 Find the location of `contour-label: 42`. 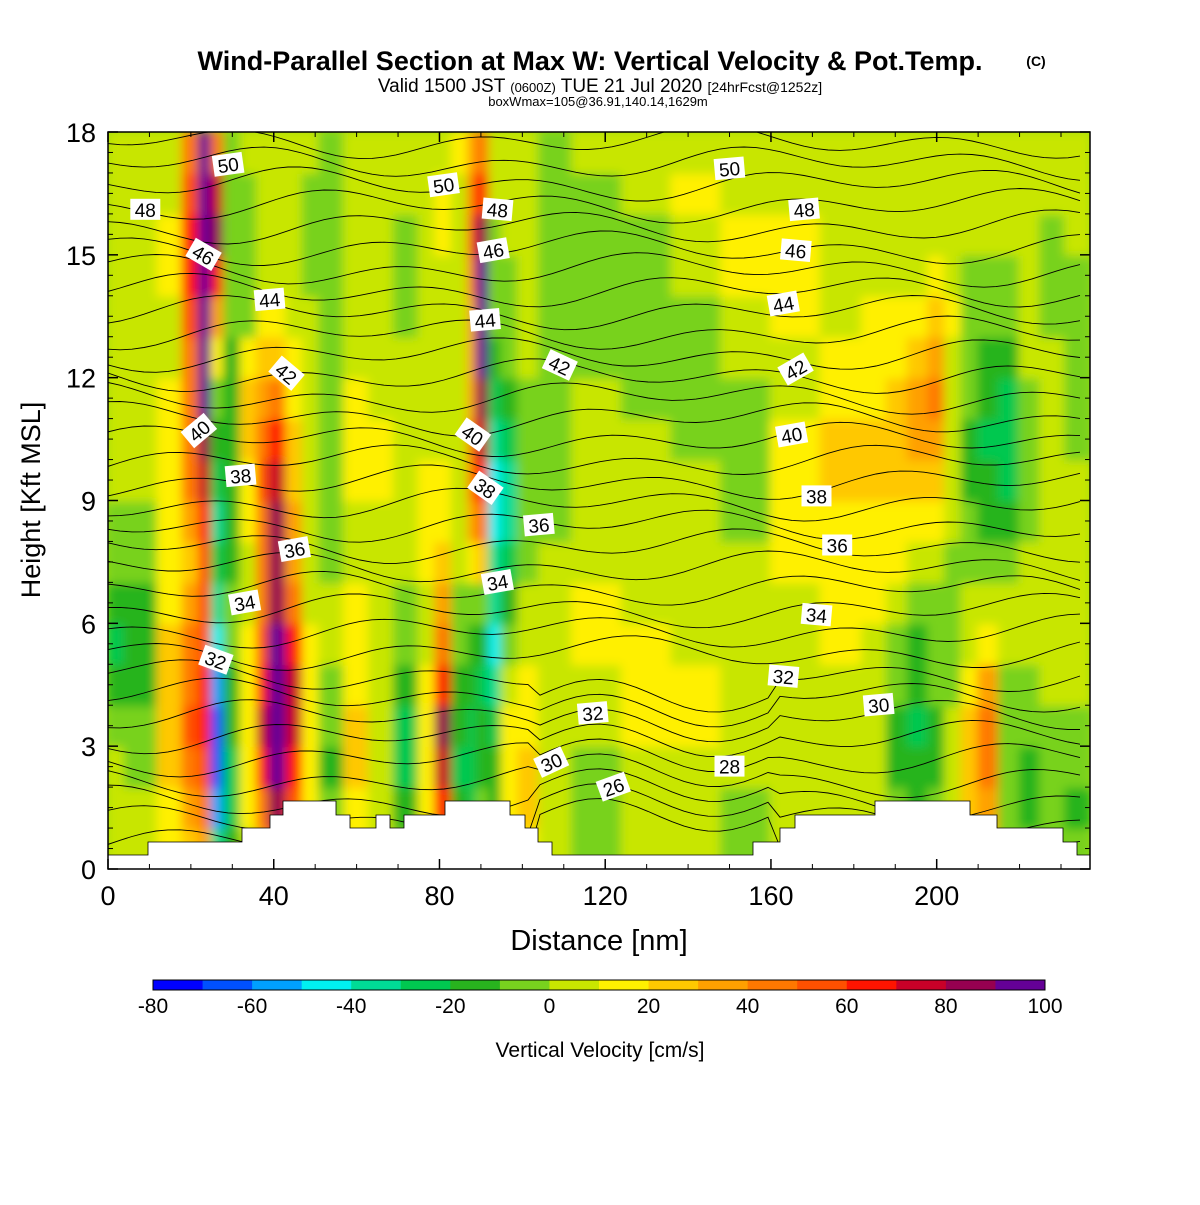

contour-label: 42 is located at coordinates (559, 365).